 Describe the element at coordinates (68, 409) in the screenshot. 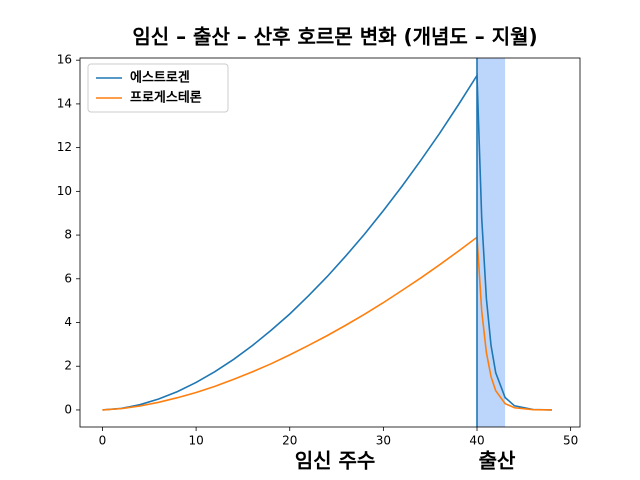

I see `y-tick-label: 0` at that location.